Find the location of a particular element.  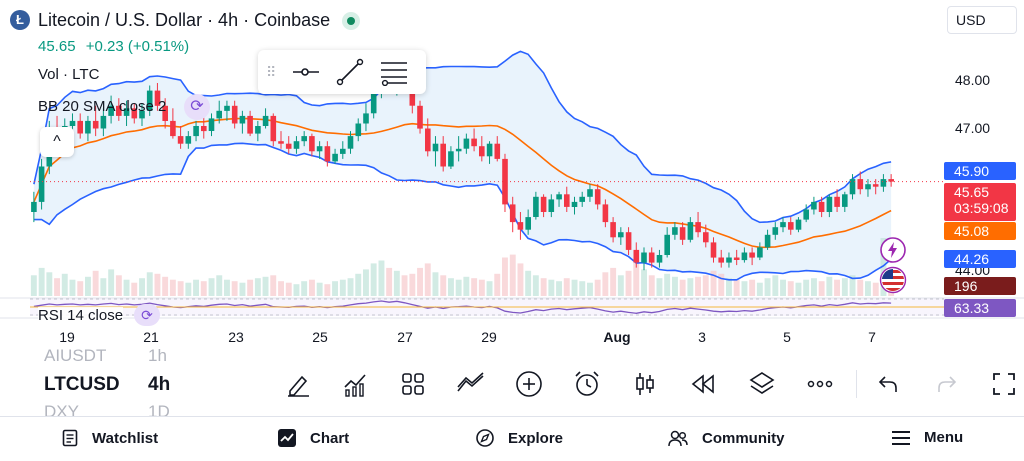

alarm-icon is located at coordinates (587, 384).